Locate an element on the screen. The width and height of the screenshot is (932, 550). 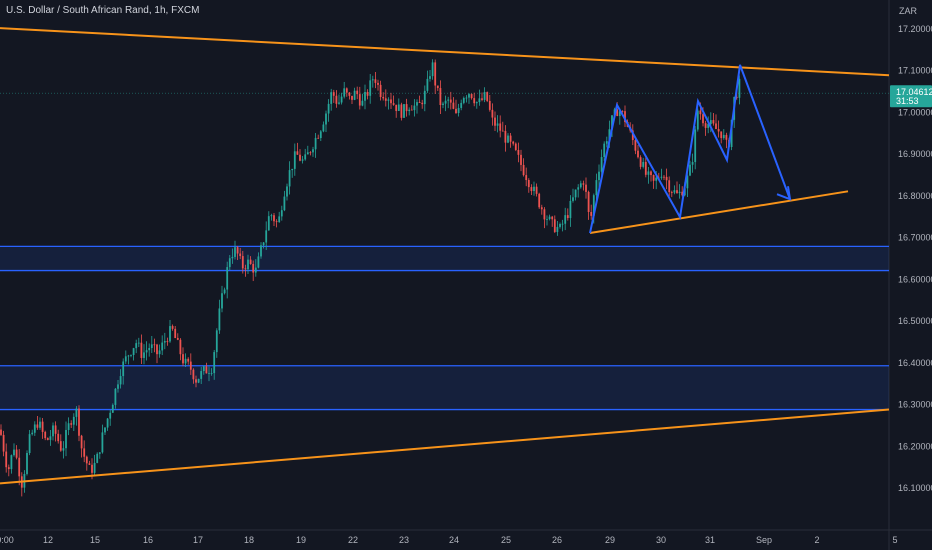
current-price-value: 17.04612 is located at coordinates (914, 92).